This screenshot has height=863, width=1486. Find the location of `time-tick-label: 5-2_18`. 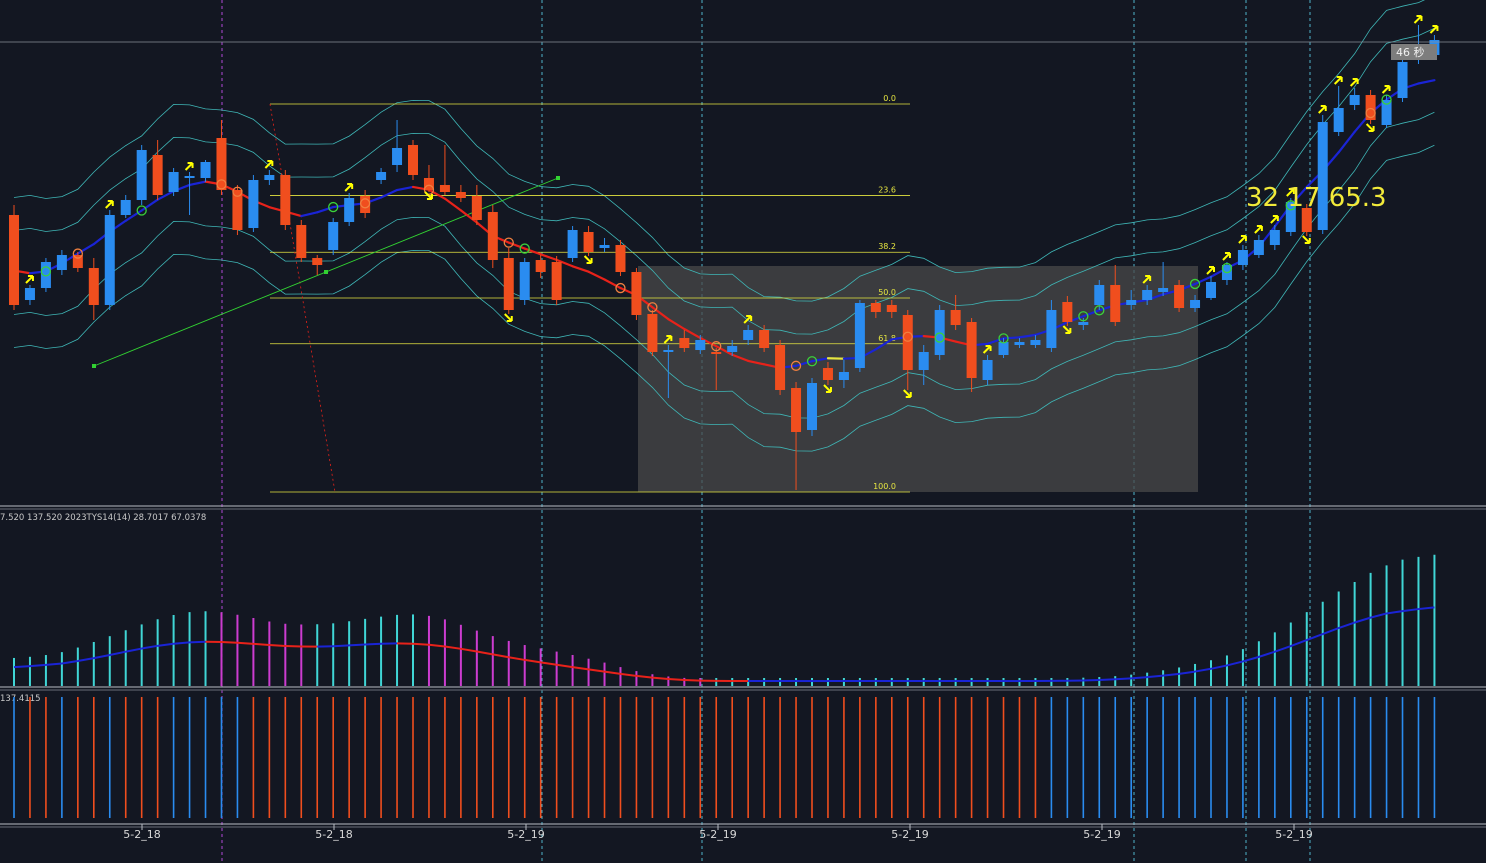

time-tick-label: 5-2_18 is located at coordinates (141, 834).